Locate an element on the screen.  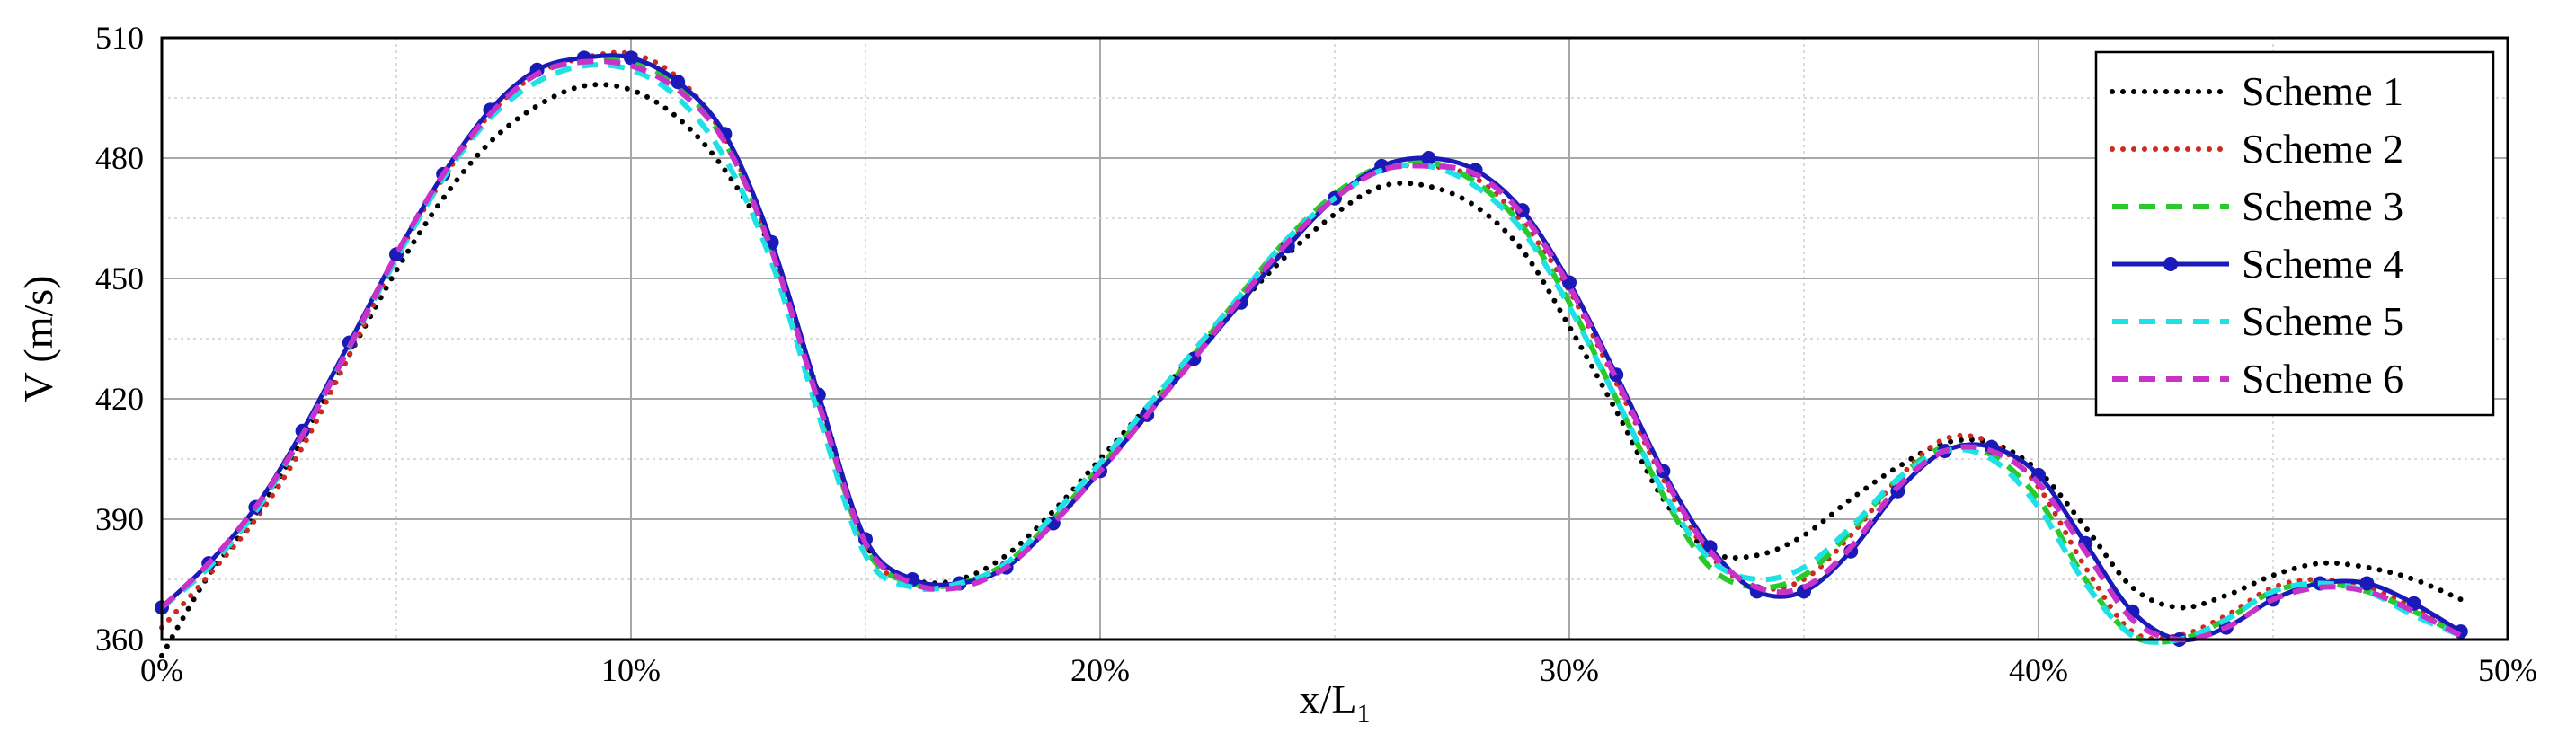
legend-item-scheme-2: Scheme 2 is located at coordinates (2256, 149).